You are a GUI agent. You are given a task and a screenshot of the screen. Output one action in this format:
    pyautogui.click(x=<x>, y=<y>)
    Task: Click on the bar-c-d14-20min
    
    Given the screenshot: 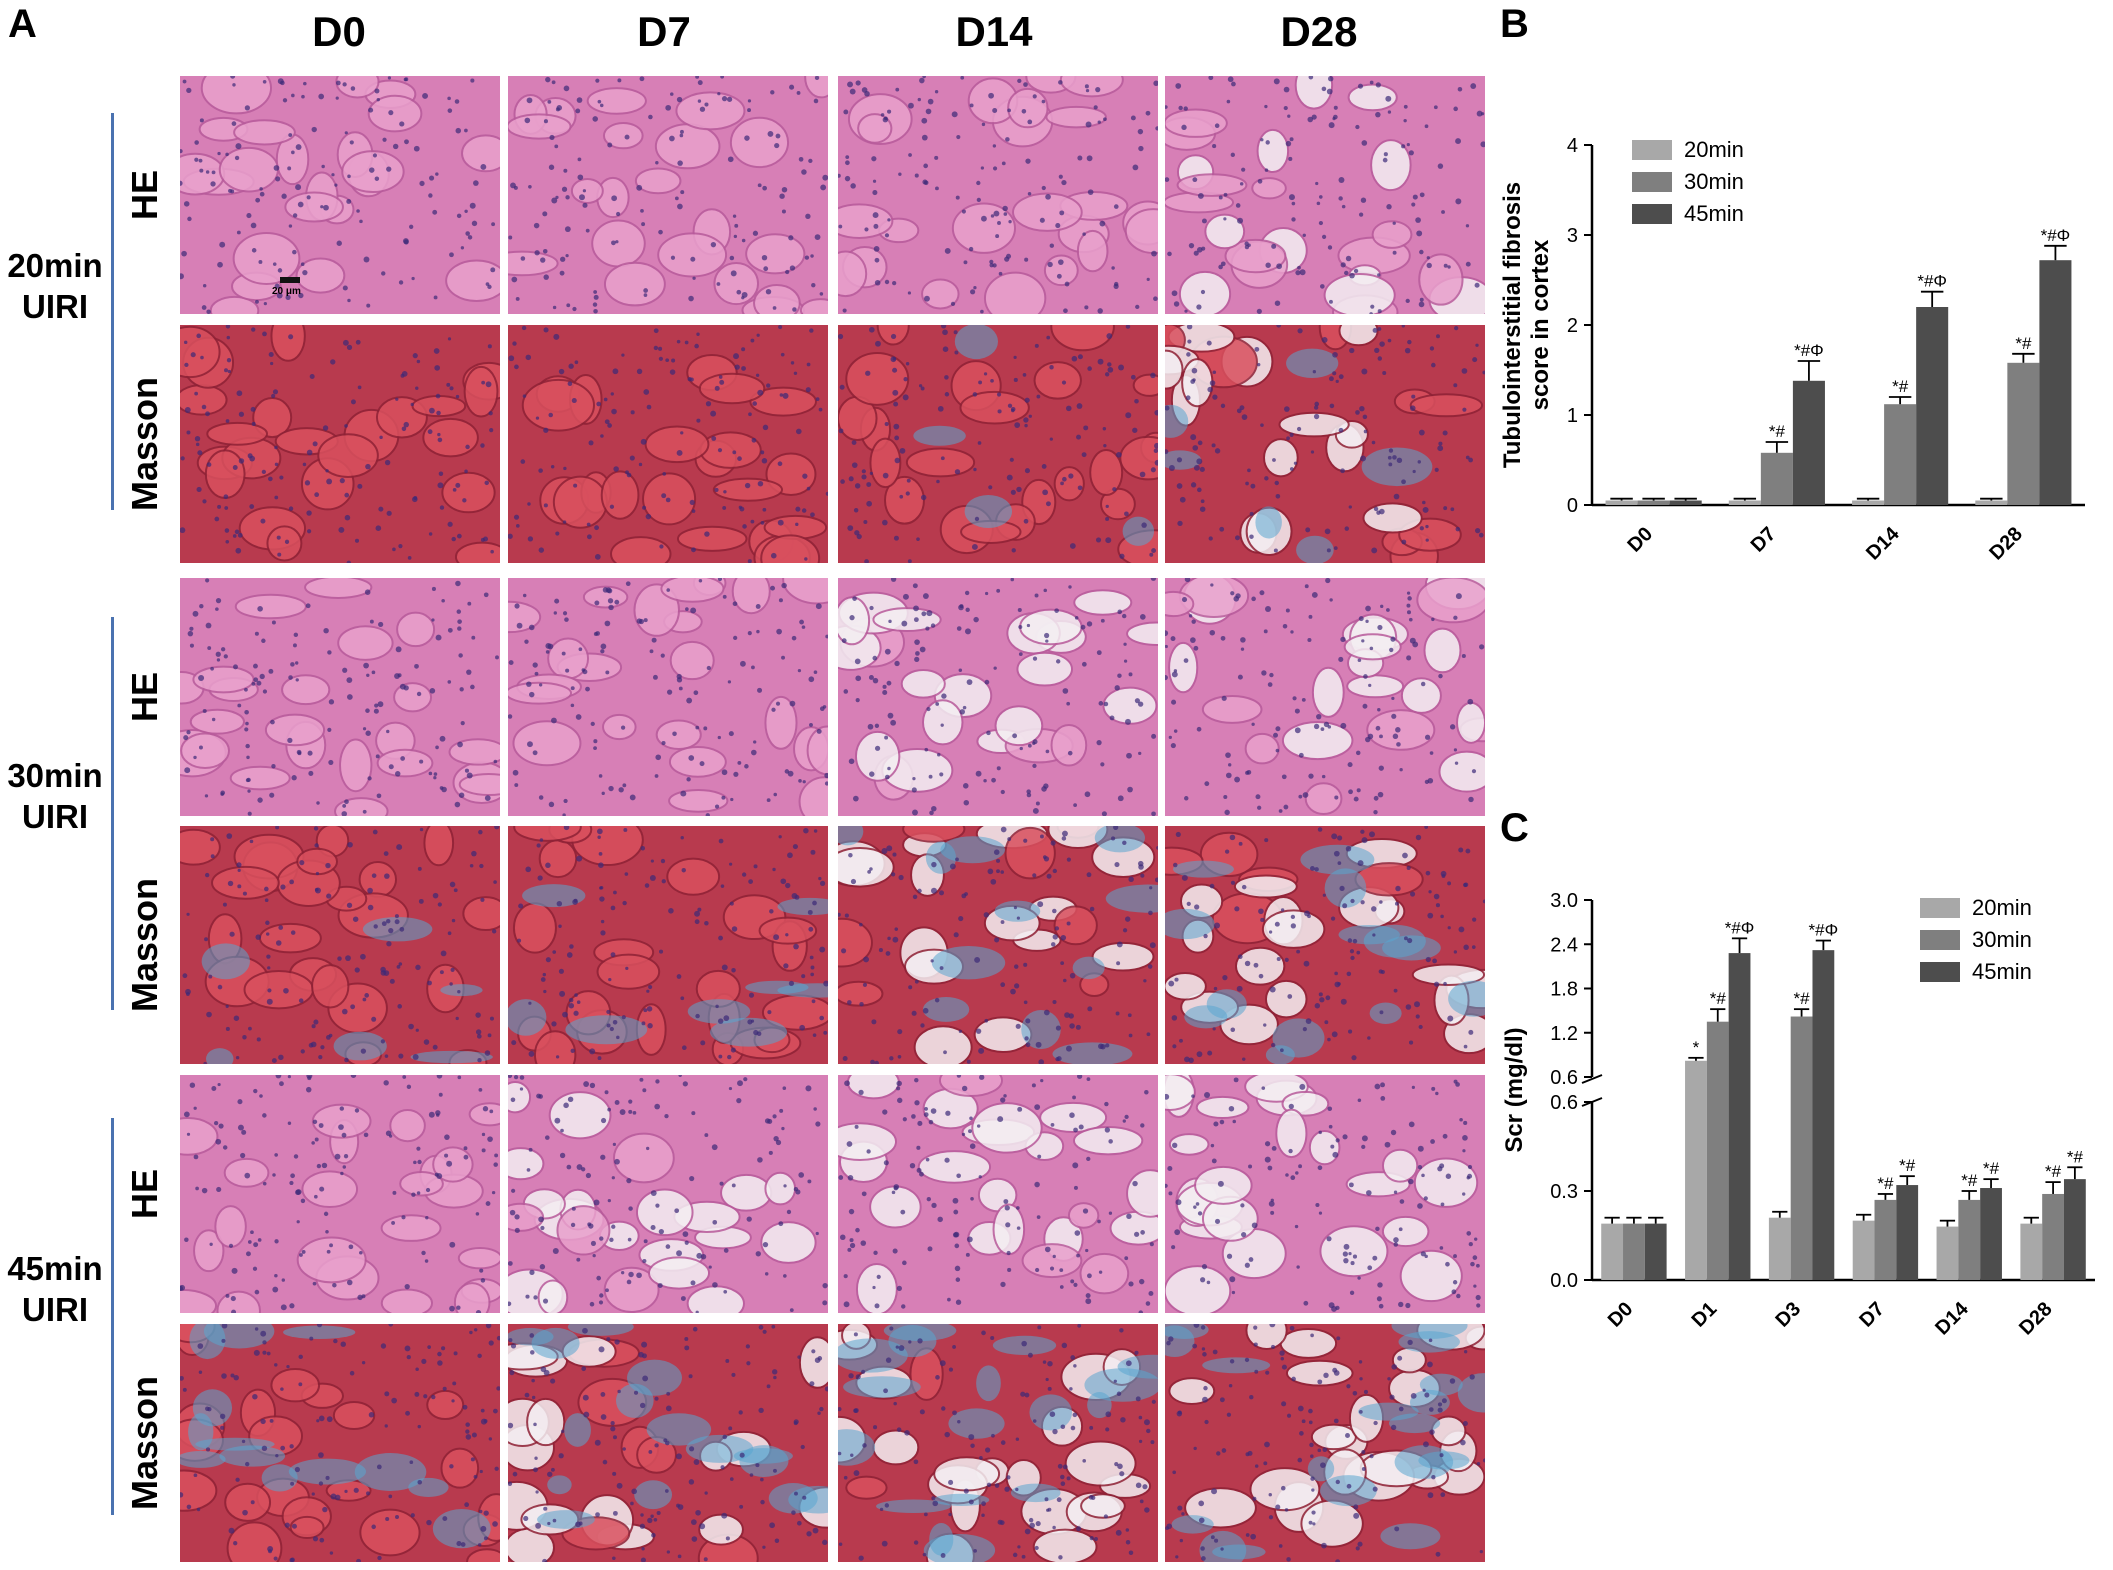 What is the action you would take?
    pyautogui.click(x=1947, y=1253)
    